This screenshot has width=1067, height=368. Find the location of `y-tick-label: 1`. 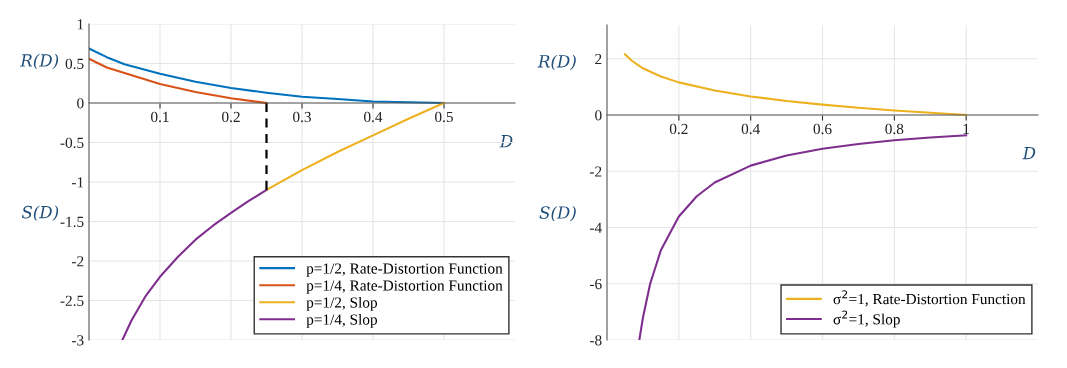

y-tick-label: 1 is located at coordinates (80, 24).